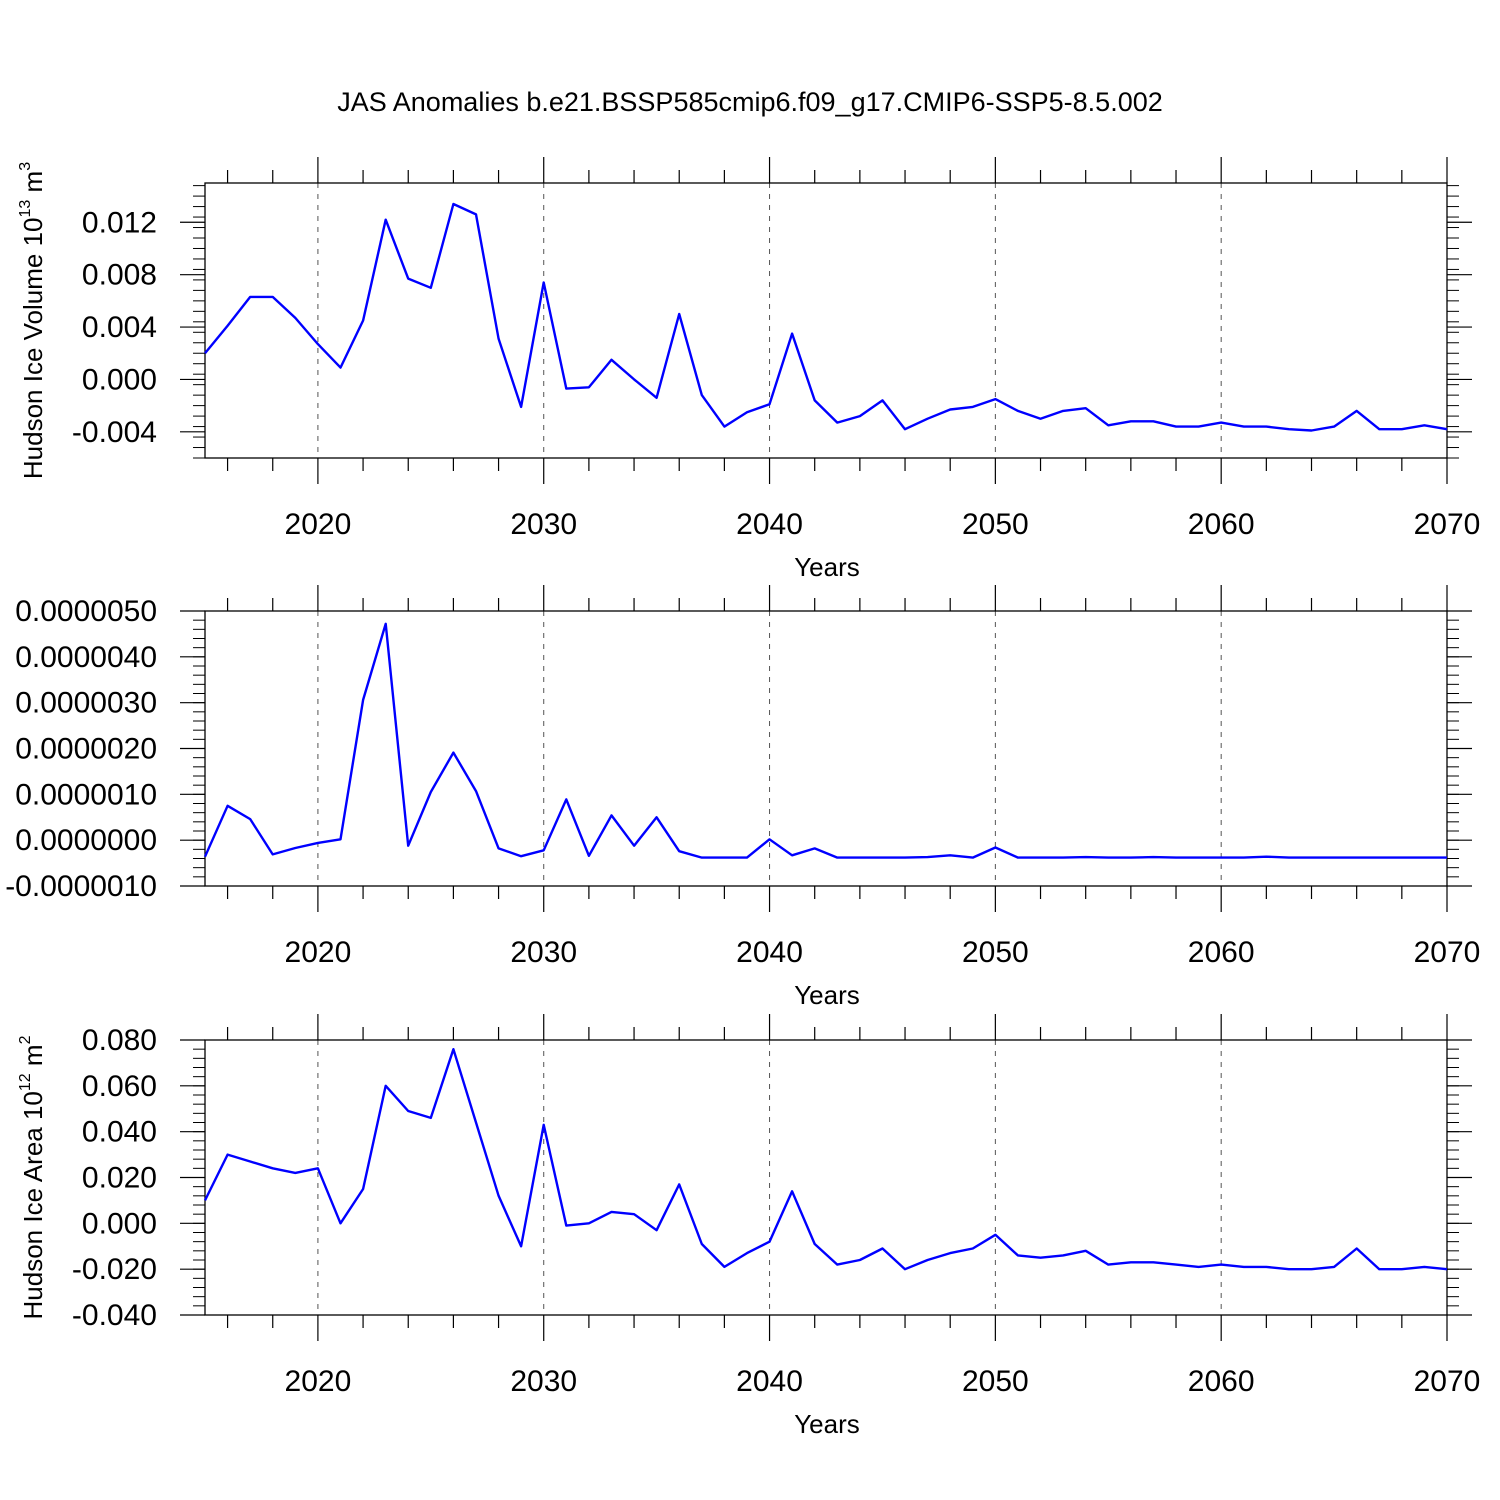  Describe the element at coordinates (25, 1039) in the screenshot. I see `y-axis-label-unit-exponent: 2` at that location.